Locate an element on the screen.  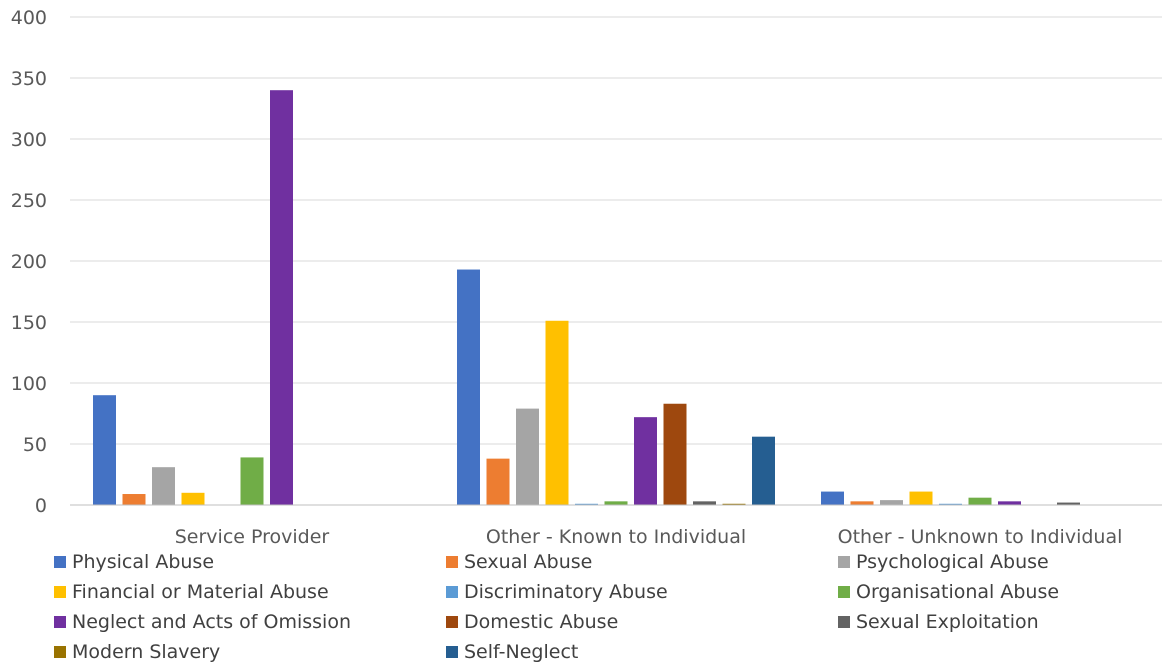
y-tick-label: 200 is located at coordinates (29, 262).